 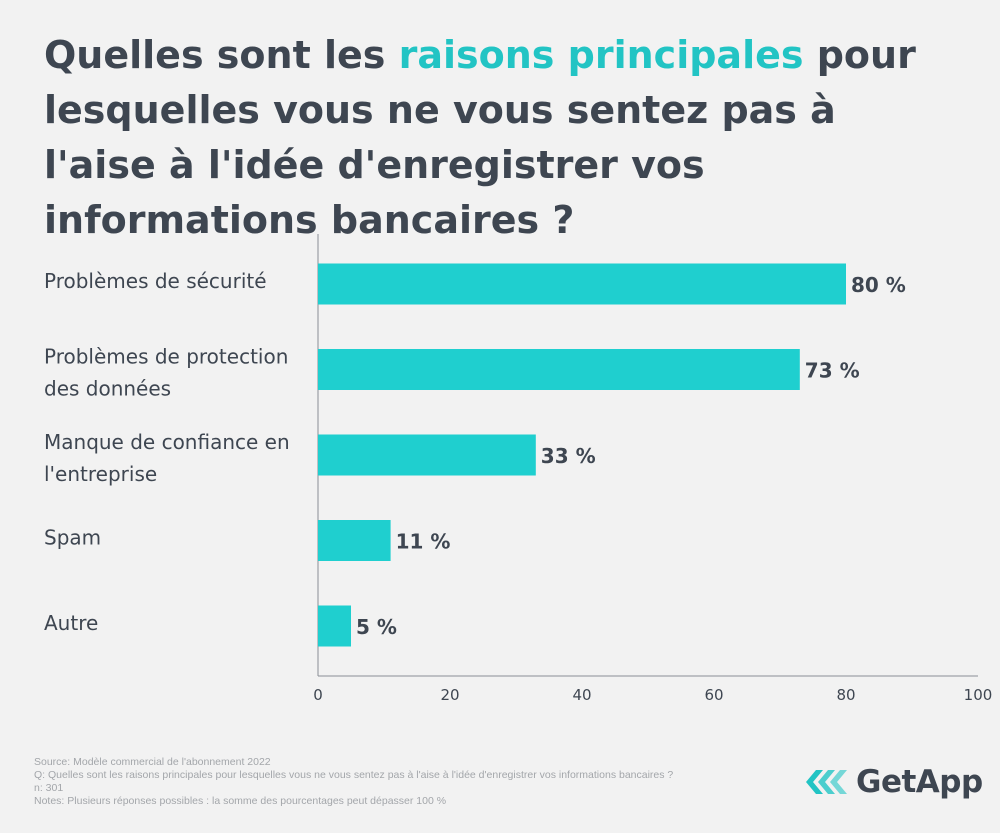 What do you see at coordinates (107, 389) in the screenshot?
I see `category-label: des données` at bounding box center [107, 389].